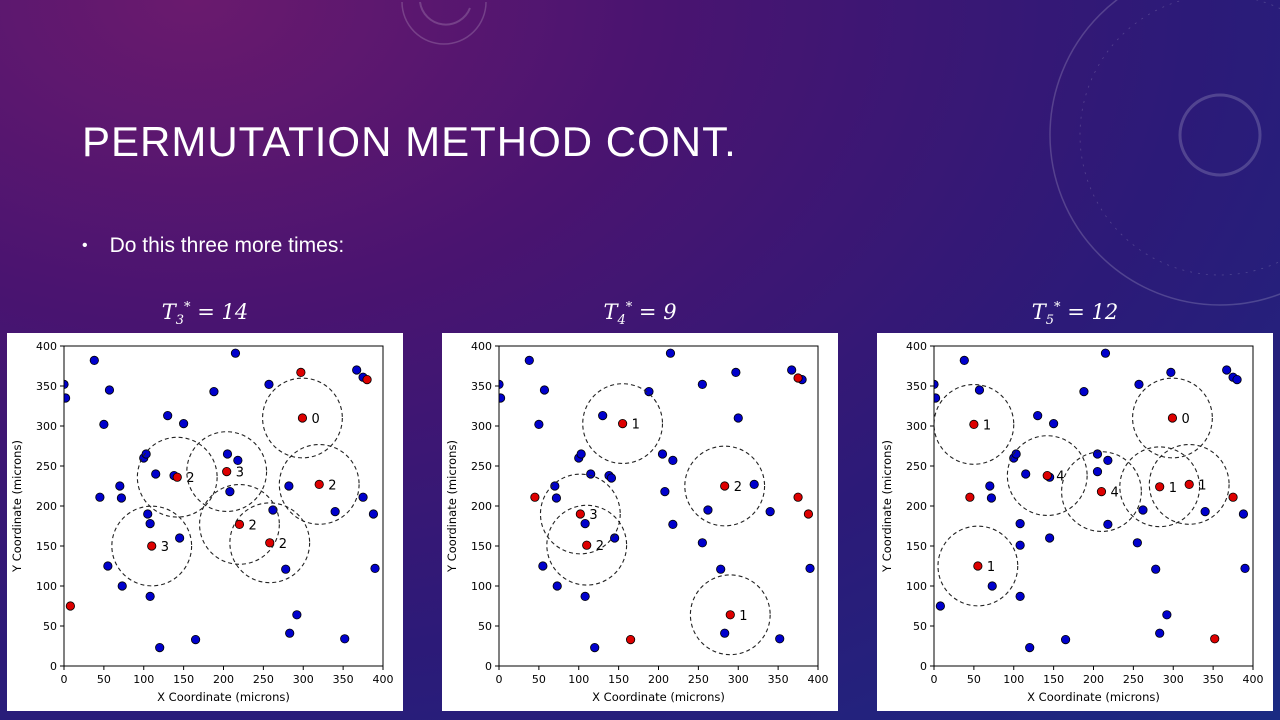 The width and height of the screenshot is (1280, 720). I want to click on neighbor-count-label: 0, so click(1185, 419).